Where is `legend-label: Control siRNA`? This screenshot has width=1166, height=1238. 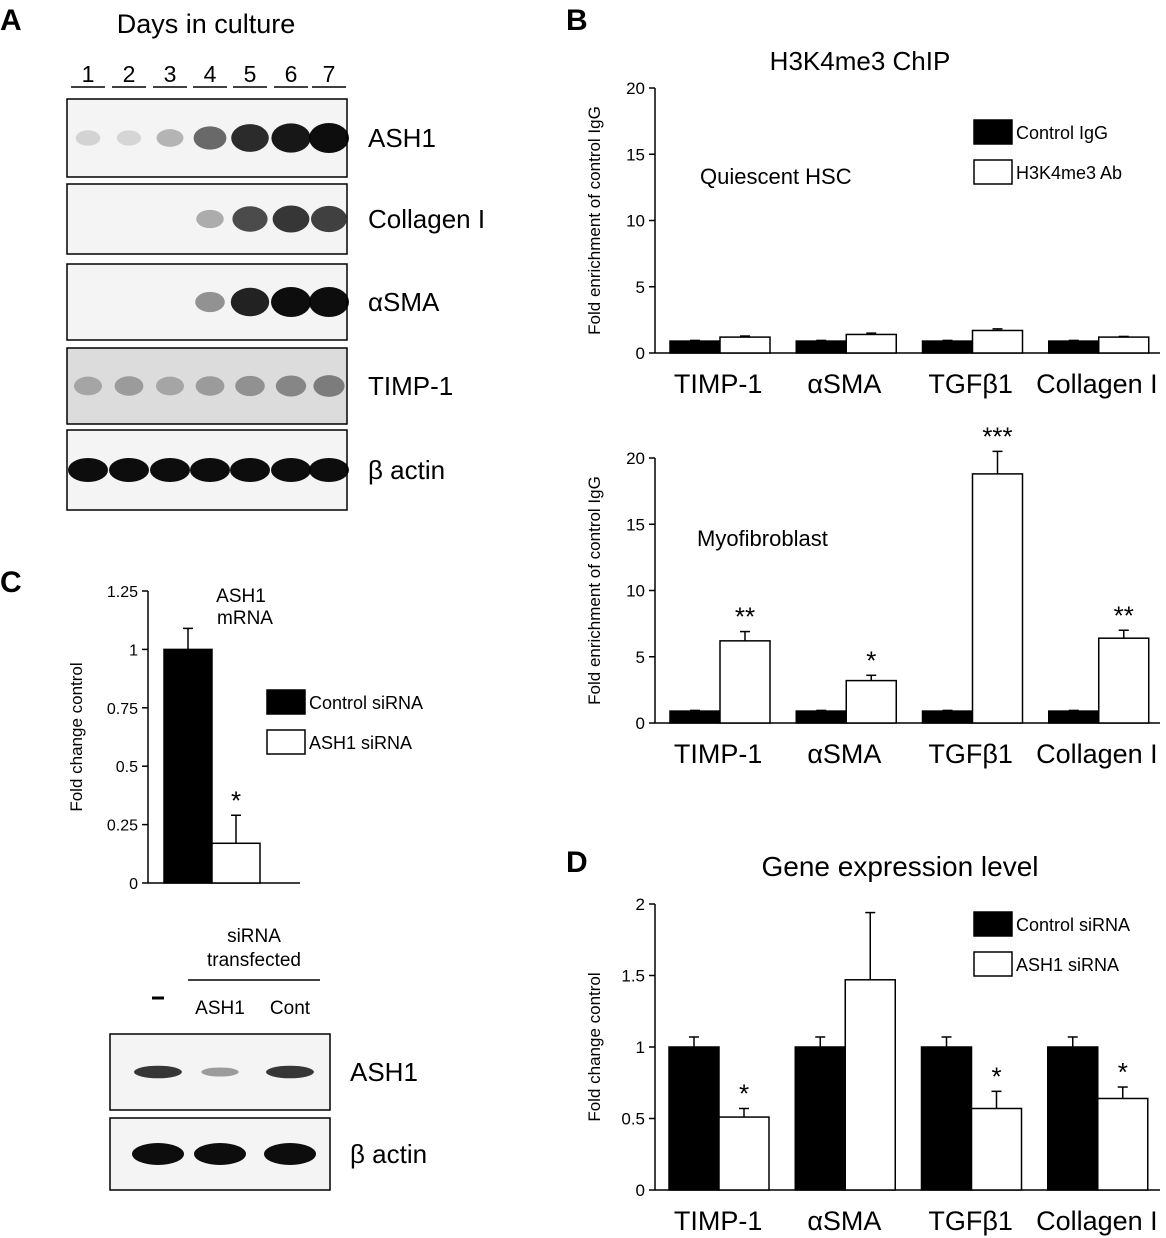 legend-label: Control siRNA is located at coordinates (366, 703).